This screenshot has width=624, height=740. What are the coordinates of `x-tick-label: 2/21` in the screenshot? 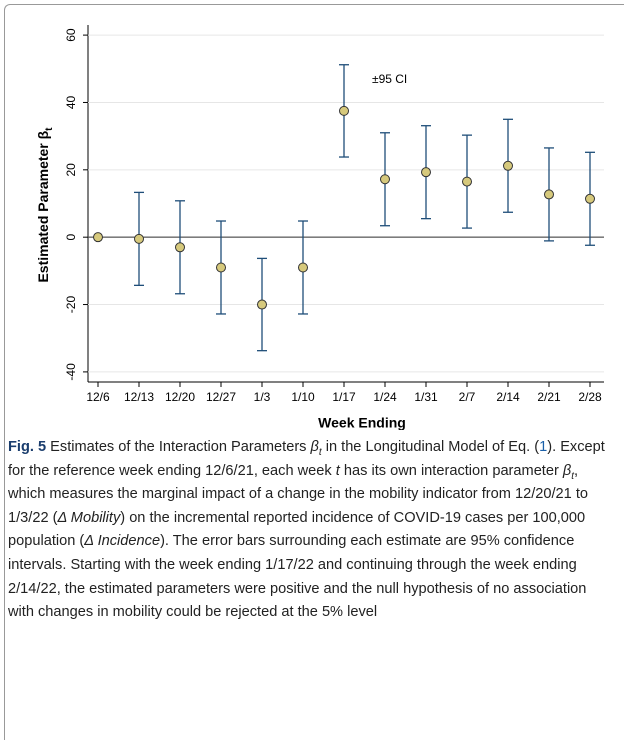 It's located at (549, 397).